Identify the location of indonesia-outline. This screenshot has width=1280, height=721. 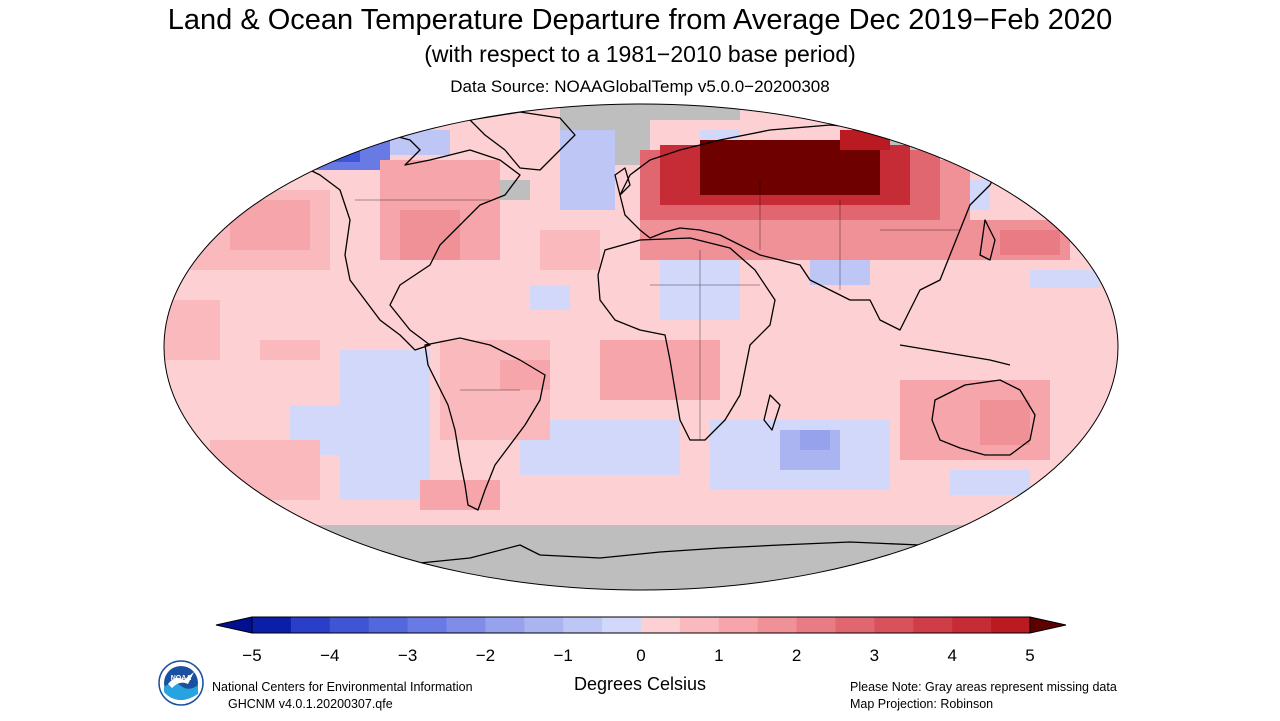
(955, 355).